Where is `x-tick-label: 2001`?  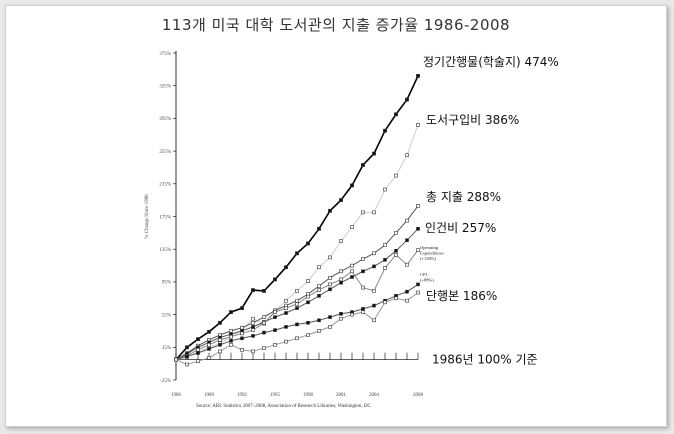 x-tick-label: 2001 is located at coordinates (341, 395).